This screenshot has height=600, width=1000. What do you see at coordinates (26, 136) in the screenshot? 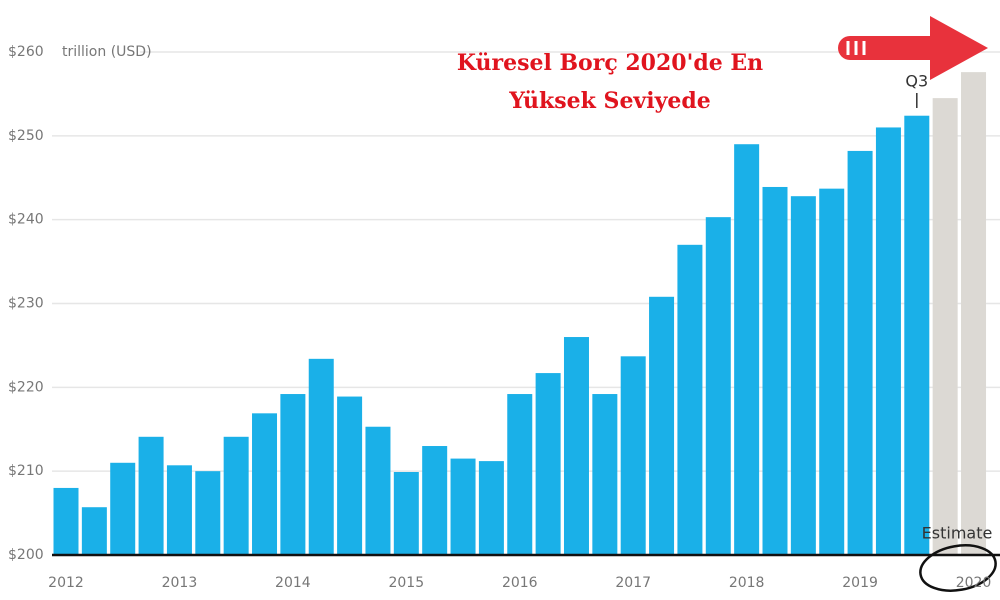
I see `y-tick-label: $250` at bounding box center [26, 136].